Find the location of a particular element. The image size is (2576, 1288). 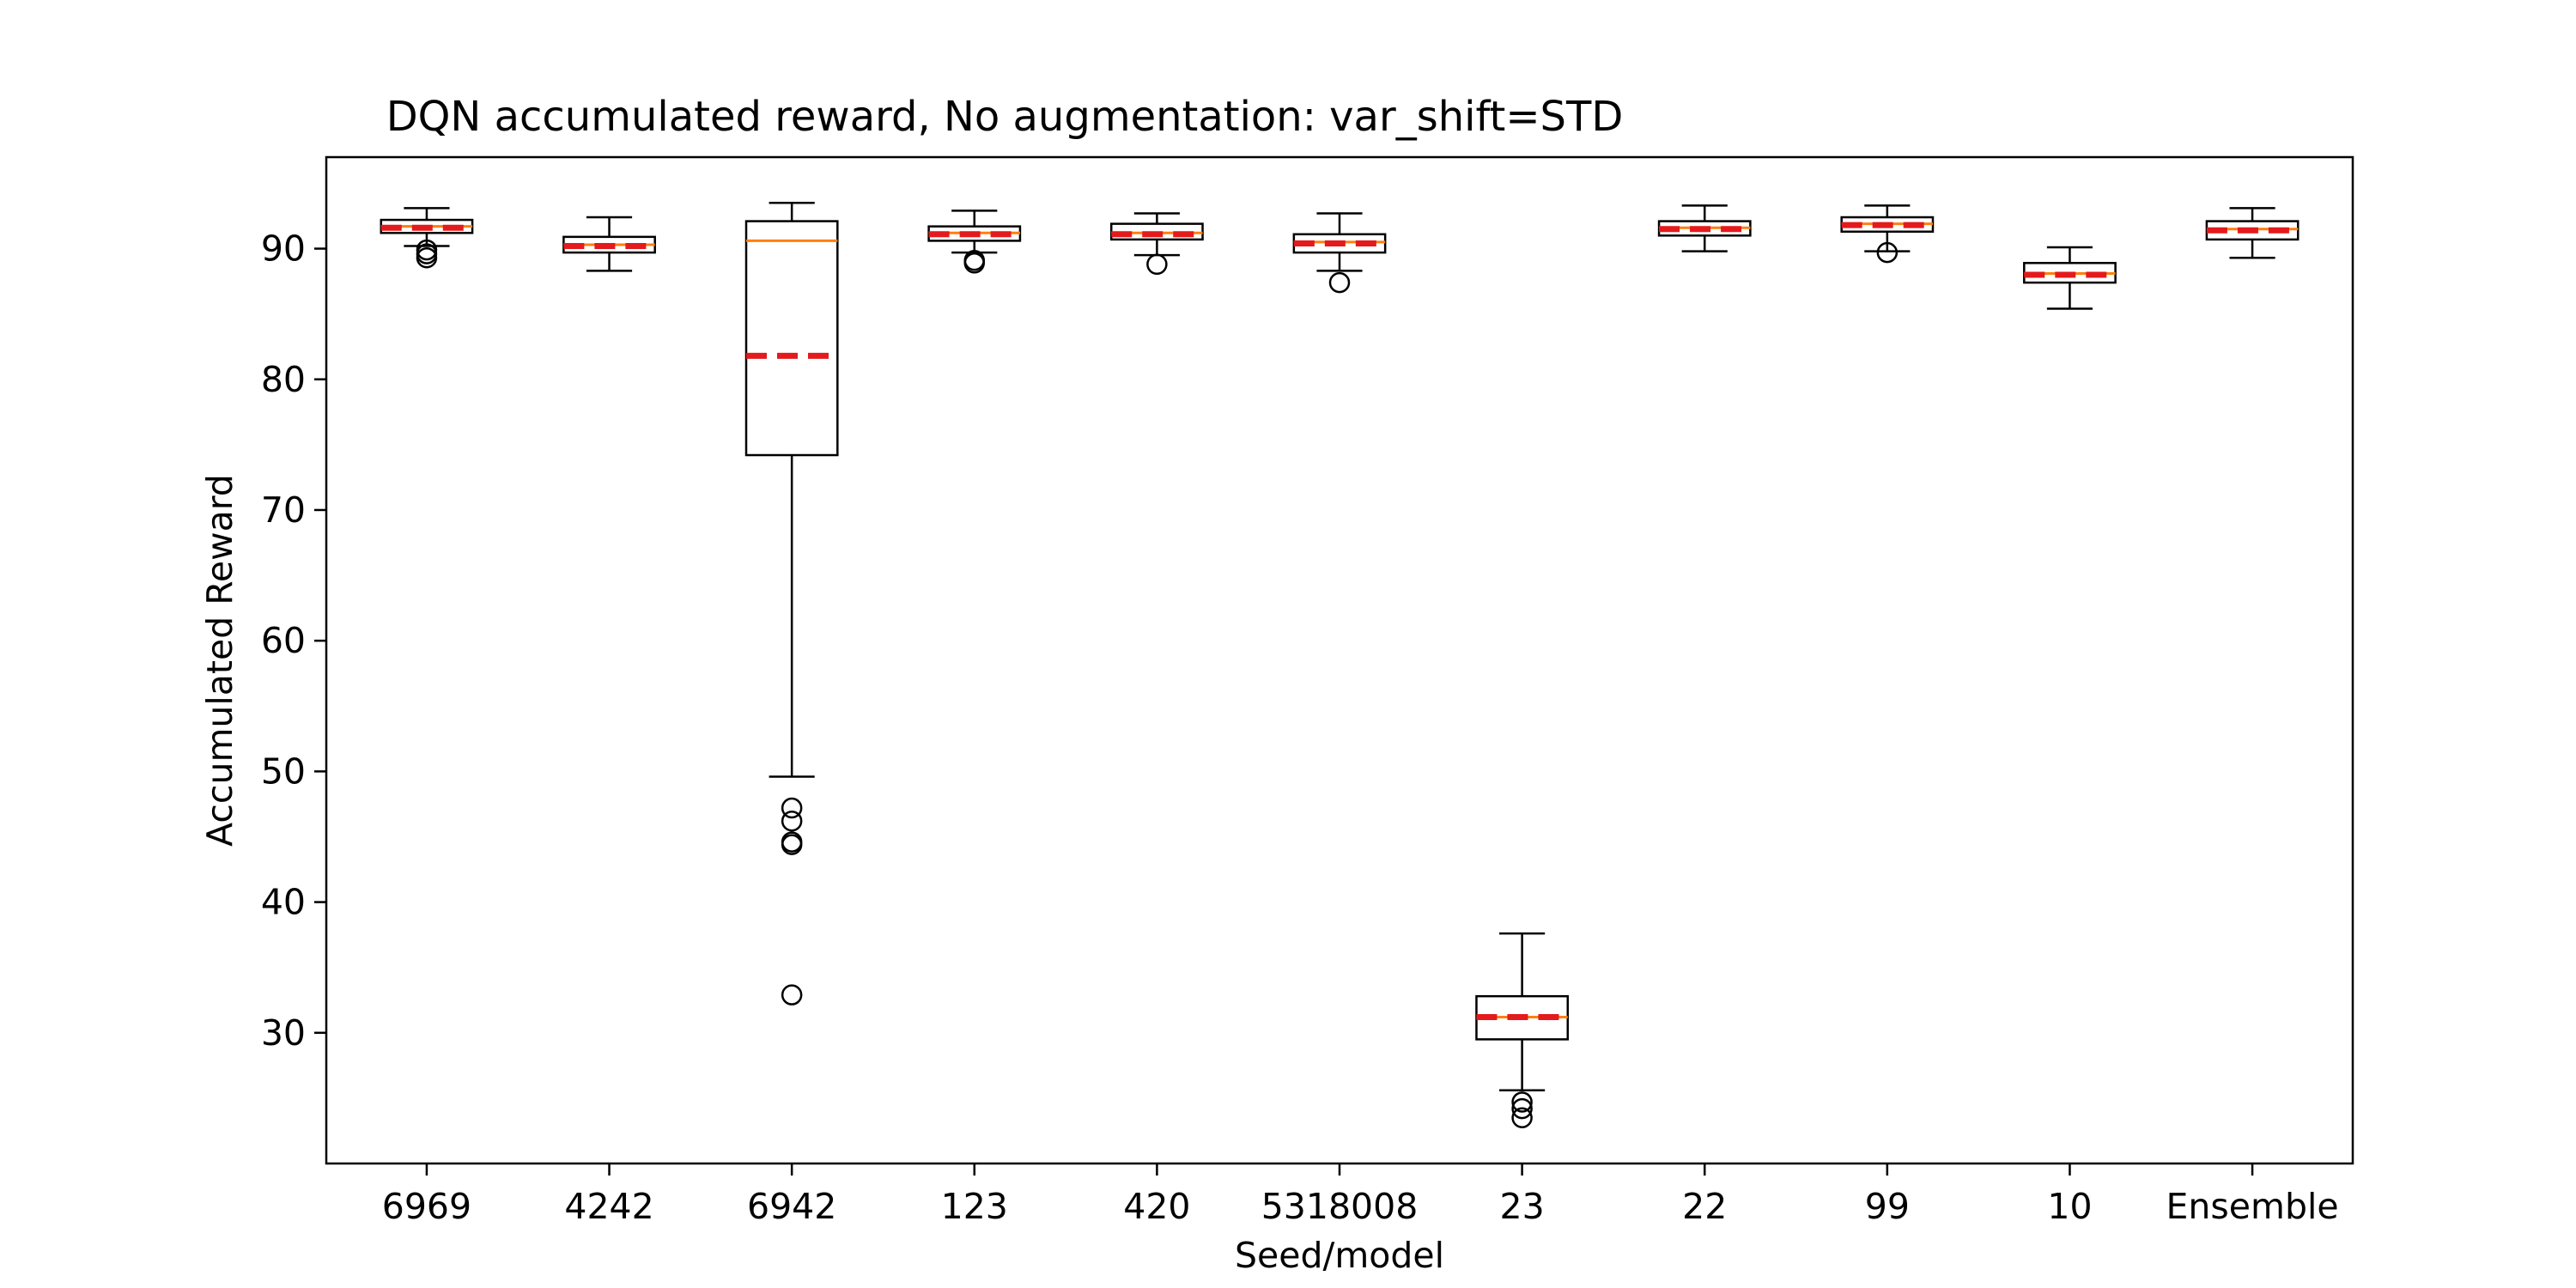

y-tick-label: 60 is located at coordinates (283, 640).